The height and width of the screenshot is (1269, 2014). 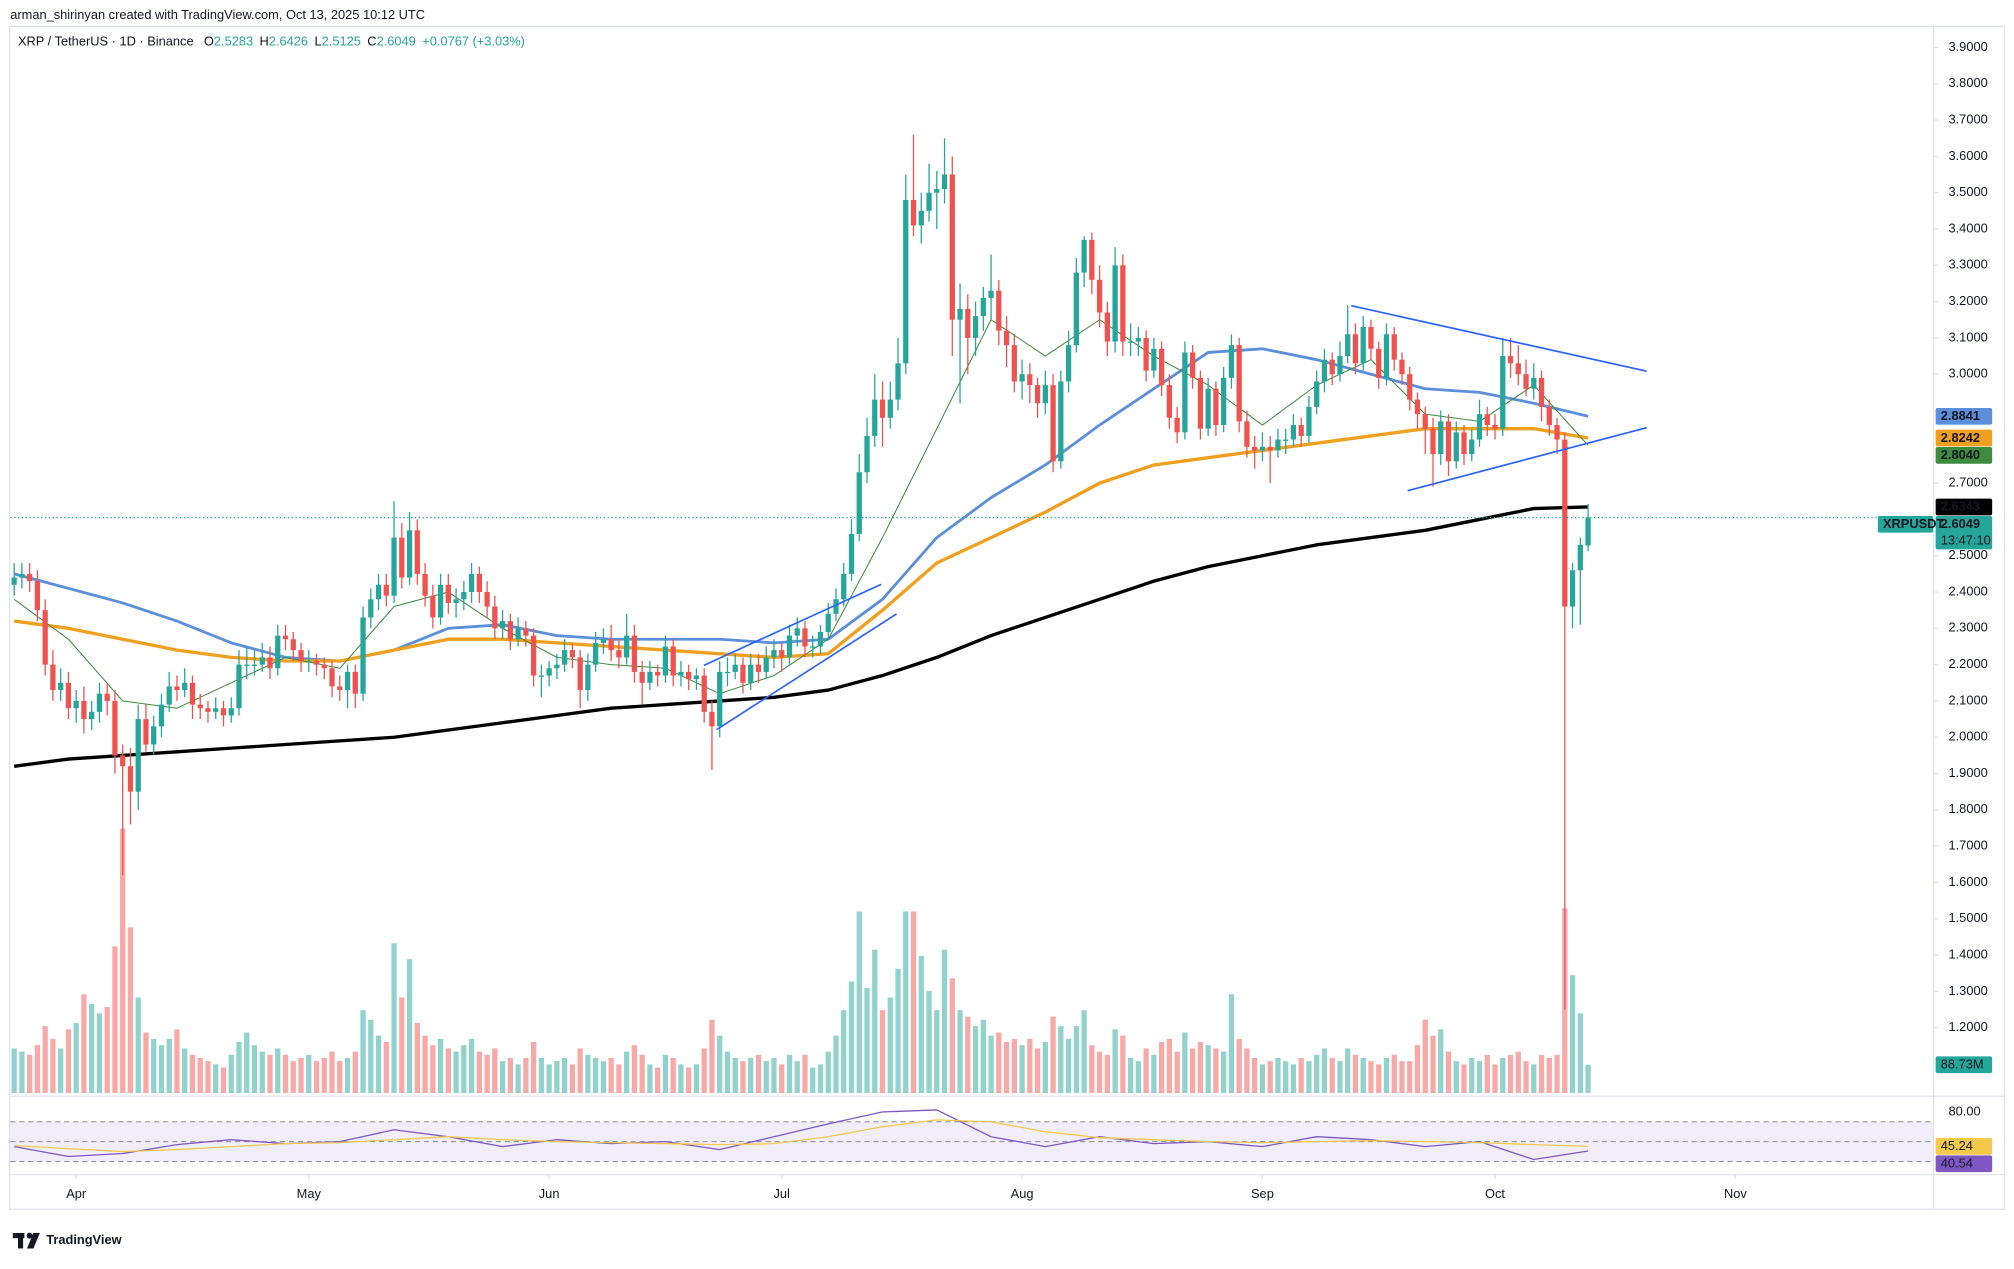 I want to click on change: +0.0767 (+3.03%), so click(x=473, y=41).